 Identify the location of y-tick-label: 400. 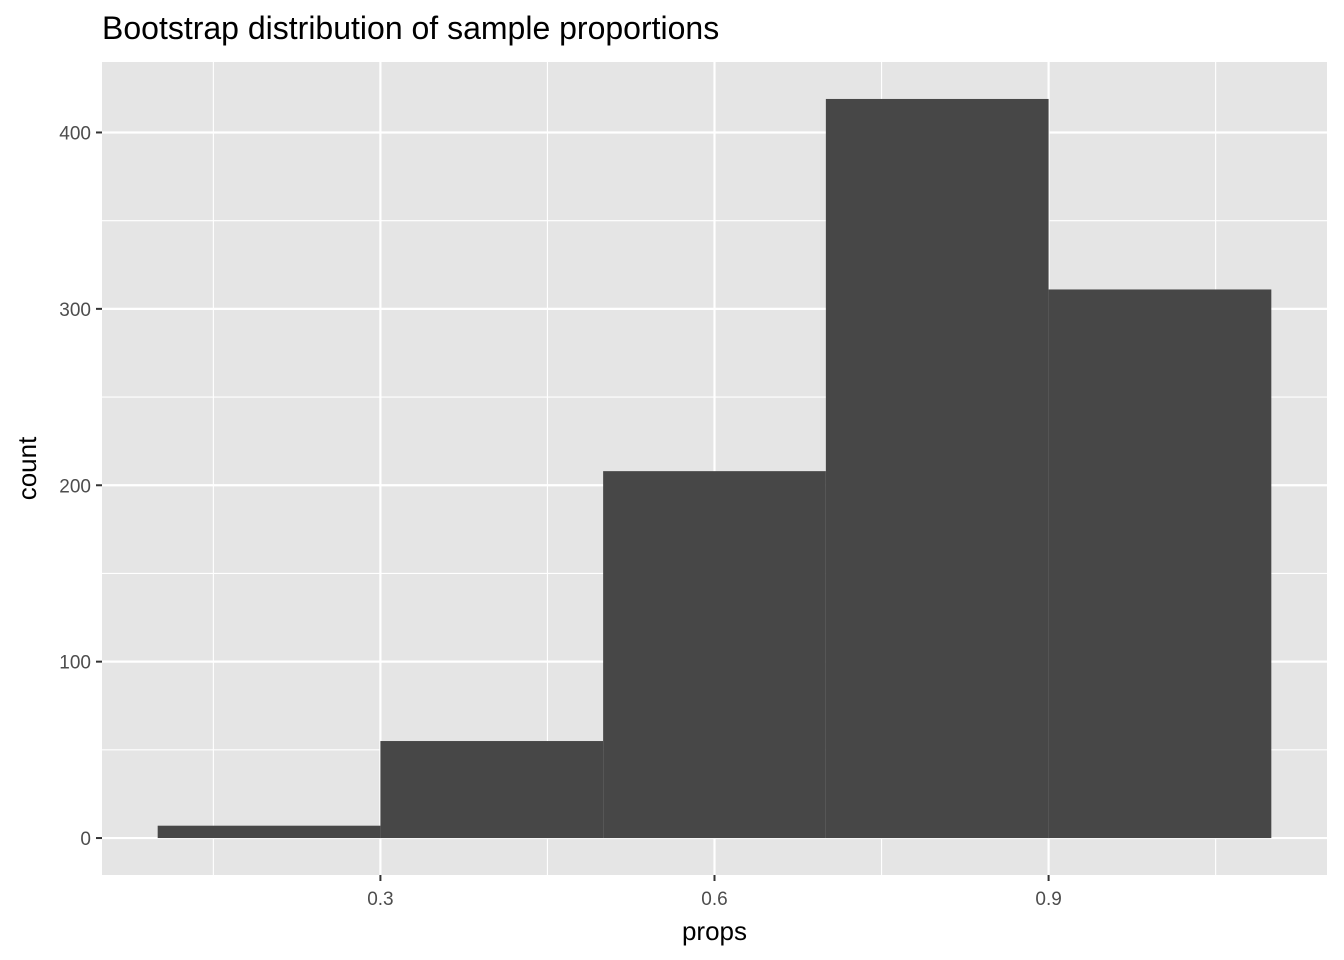
(75, 133).